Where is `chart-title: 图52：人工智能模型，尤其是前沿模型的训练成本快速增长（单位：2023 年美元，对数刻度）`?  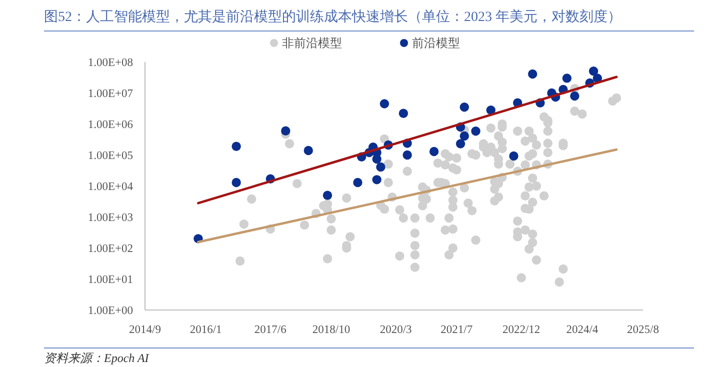
chart-title: 图52：人工智能模型，尤其是前沿模型的训练成本快速增长（单位：2023 年美元，对数刻度） is located at coordinates (333, 17).